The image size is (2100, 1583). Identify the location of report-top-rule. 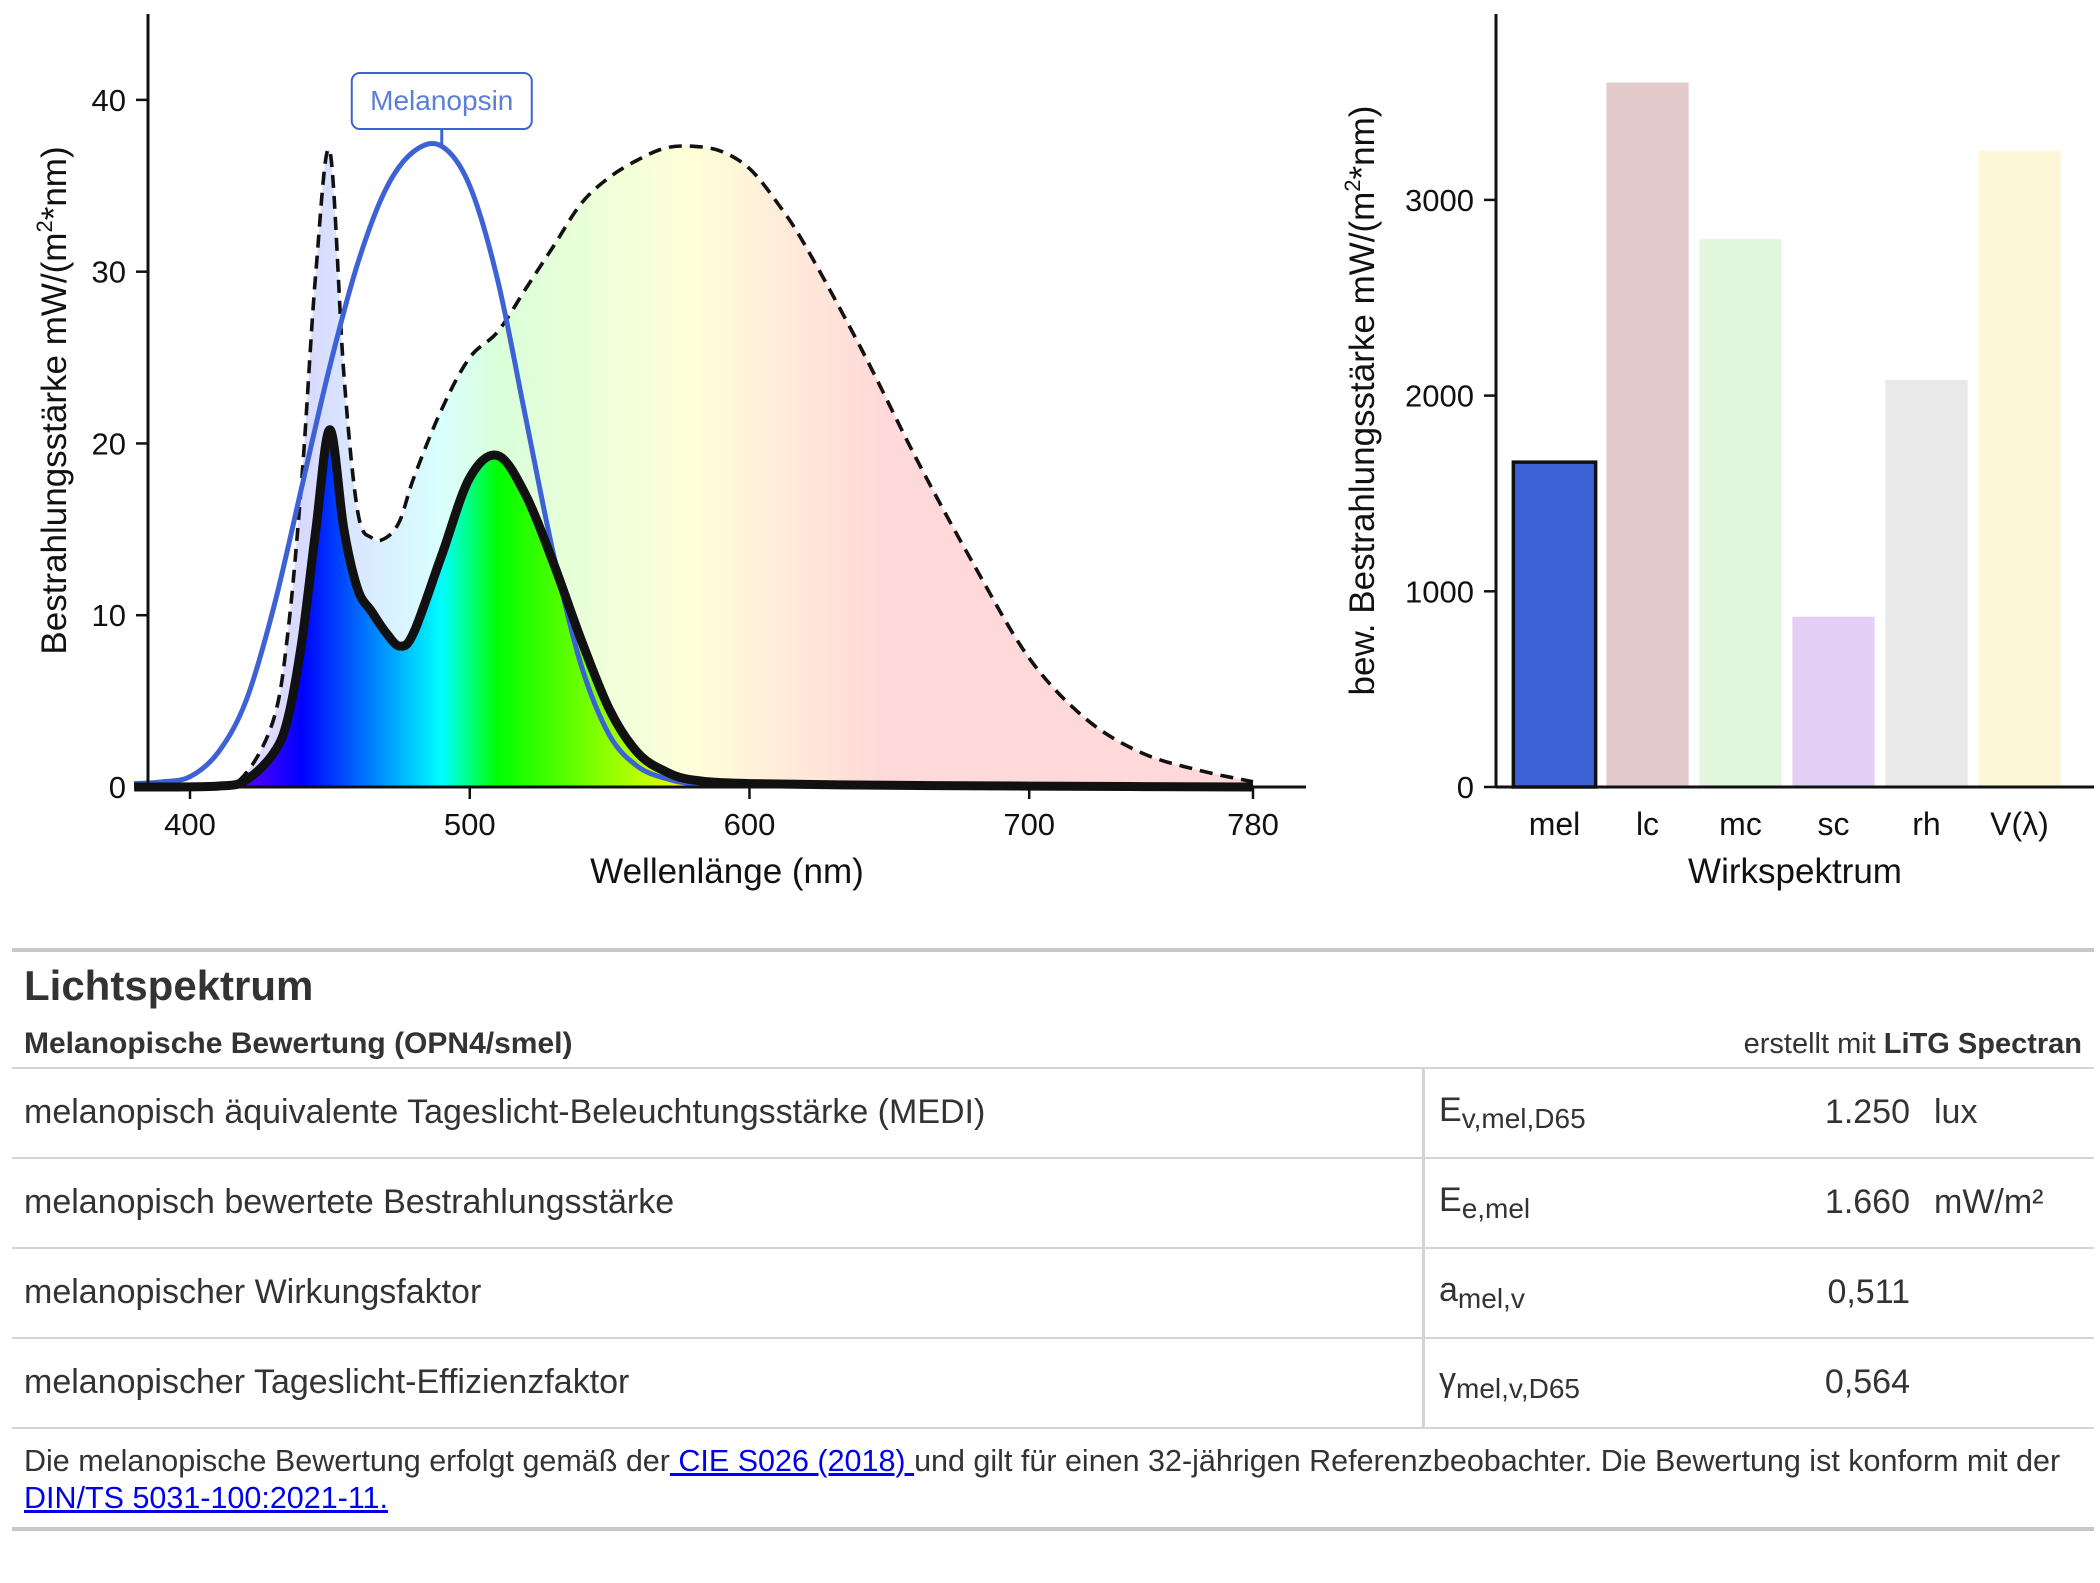
(1053, 950).